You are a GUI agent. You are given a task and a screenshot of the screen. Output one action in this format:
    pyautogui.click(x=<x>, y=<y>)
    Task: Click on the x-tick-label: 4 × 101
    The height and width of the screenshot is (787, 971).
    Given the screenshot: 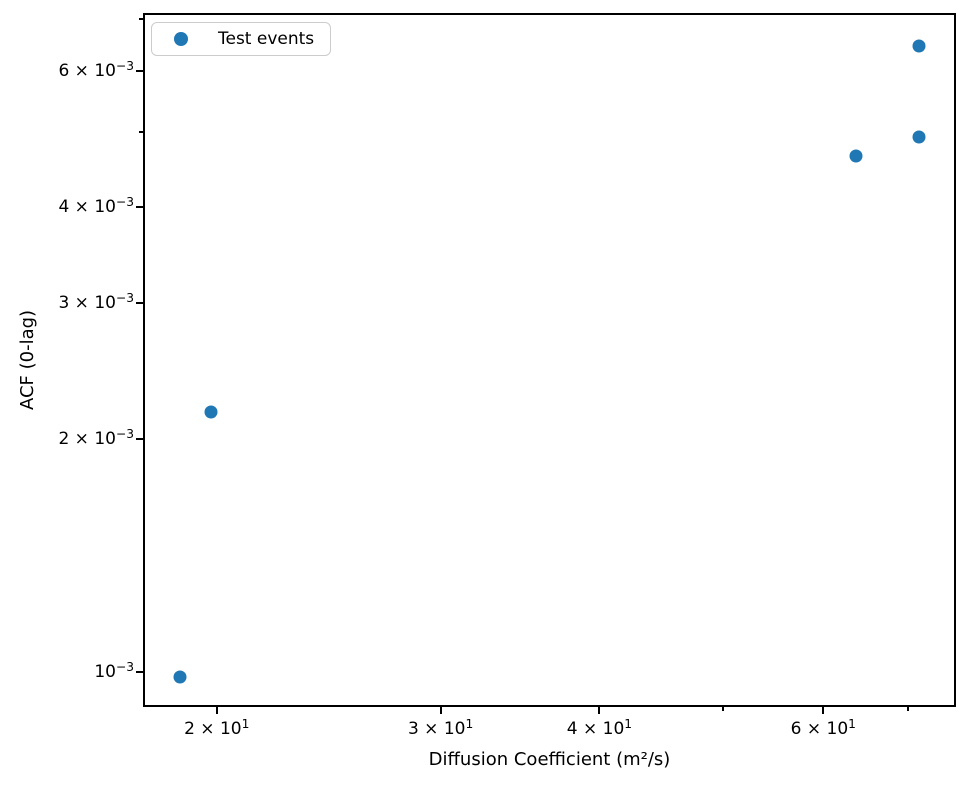 What is the action you would take?
    pyautogui.click(x=599, y=727)
    